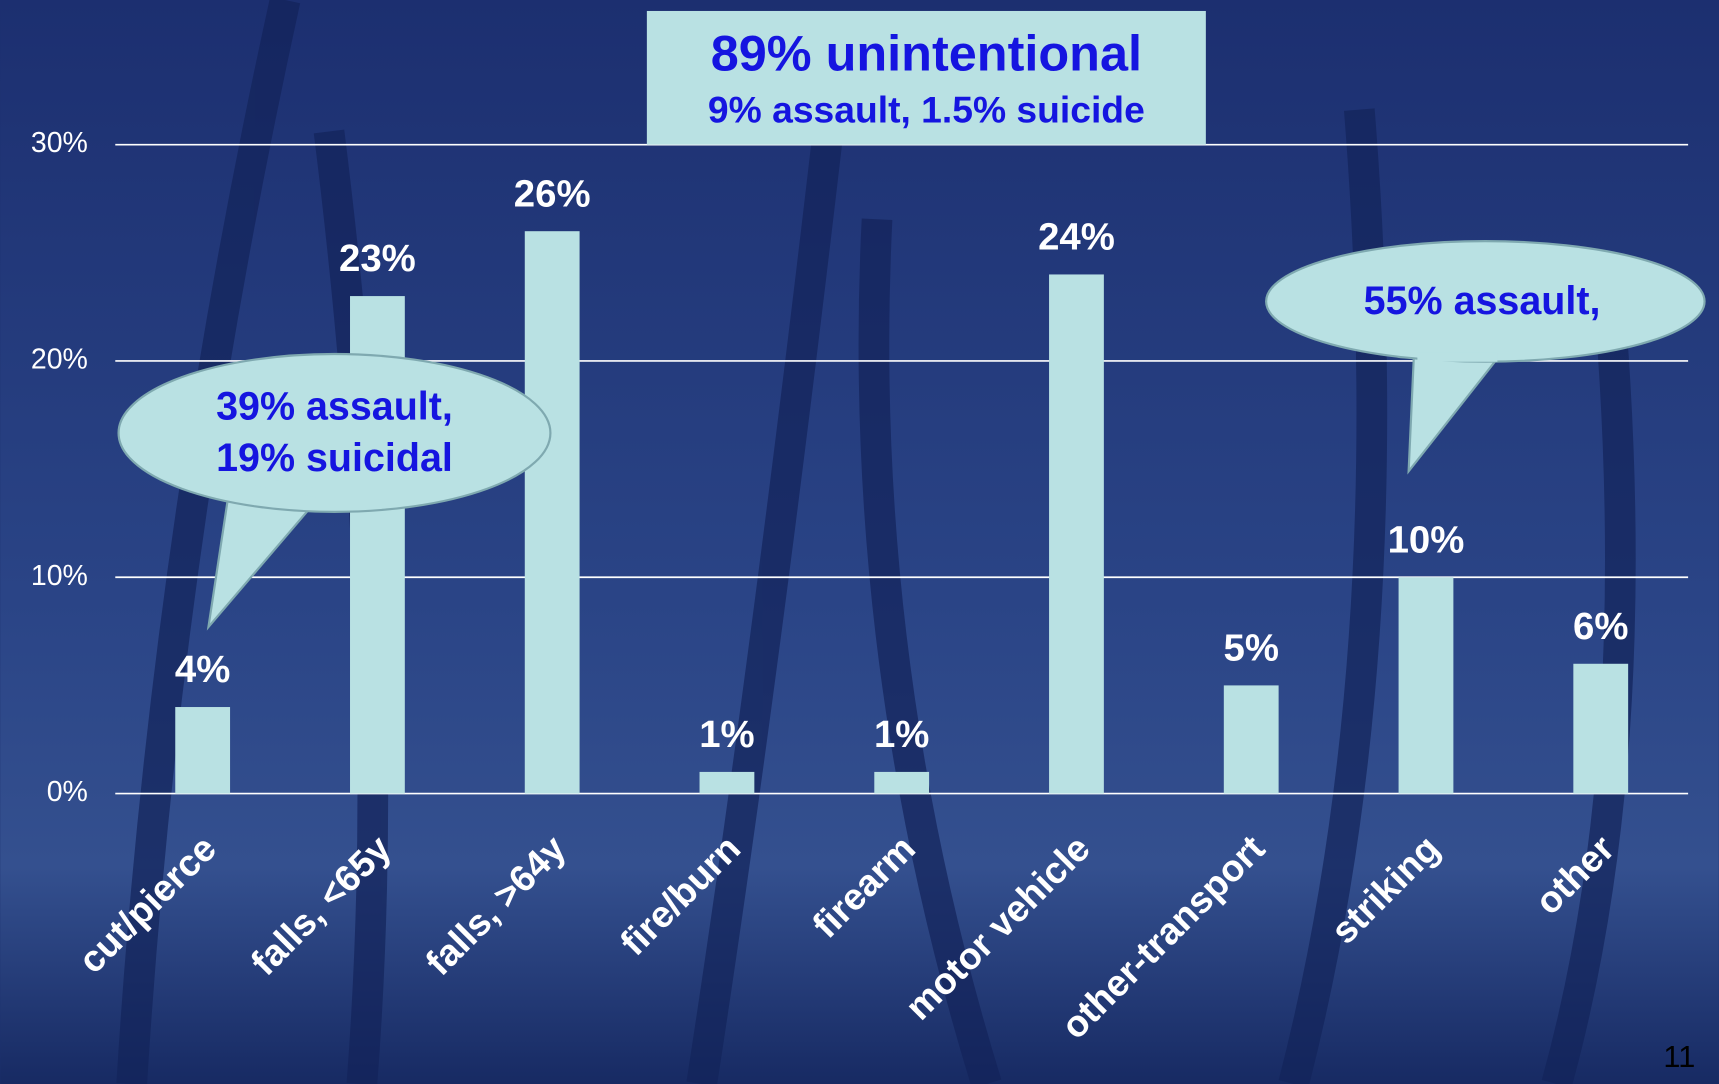  I want to click on summary-subtitle: 9% assault, 1.5% suicide, so click(926, 110).